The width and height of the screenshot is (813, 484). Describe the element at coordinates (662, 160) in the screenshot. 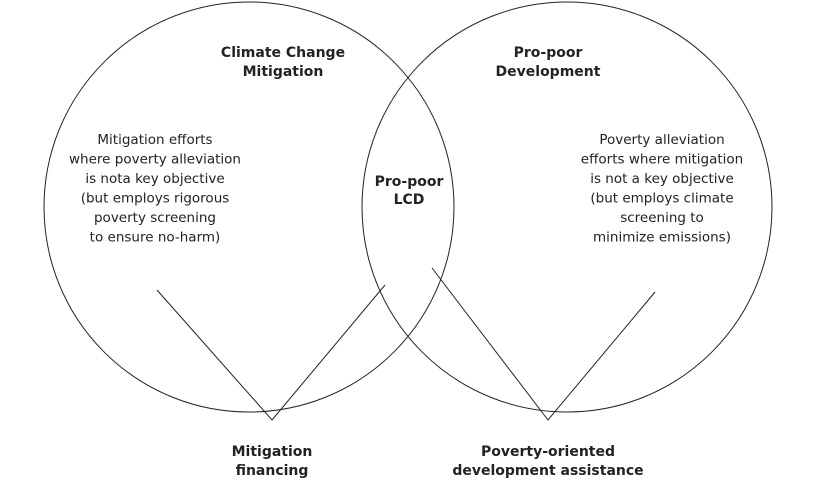

I see `set-description: efforts where mitigation` at that location.